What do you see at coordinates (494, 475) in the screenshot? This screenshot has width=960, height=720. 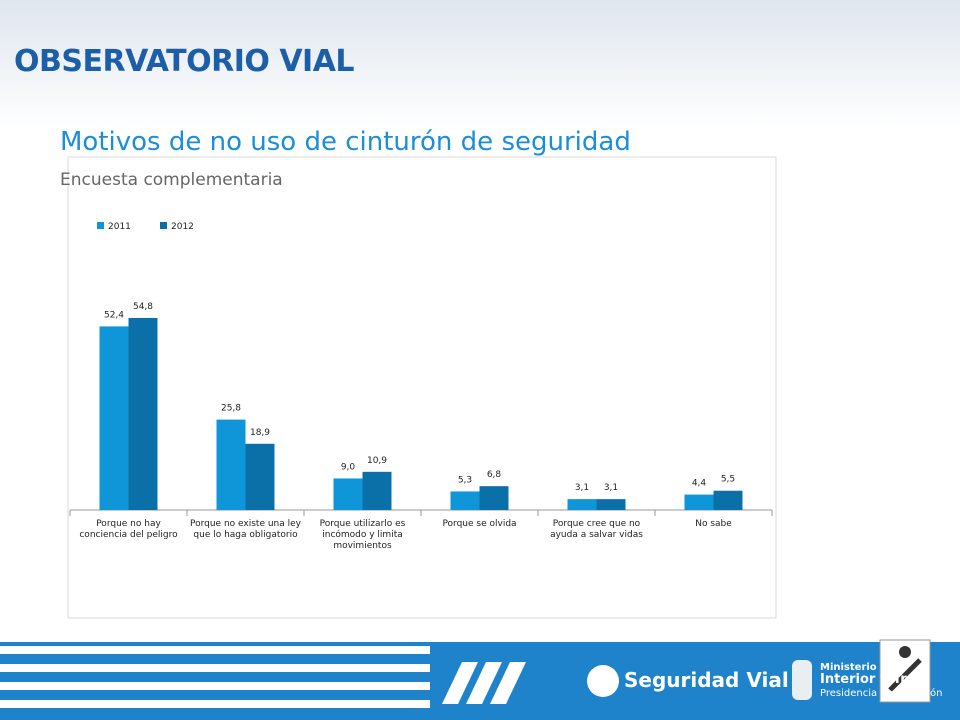 I see `data-label: 6,8` at bounding box center [494, 475].